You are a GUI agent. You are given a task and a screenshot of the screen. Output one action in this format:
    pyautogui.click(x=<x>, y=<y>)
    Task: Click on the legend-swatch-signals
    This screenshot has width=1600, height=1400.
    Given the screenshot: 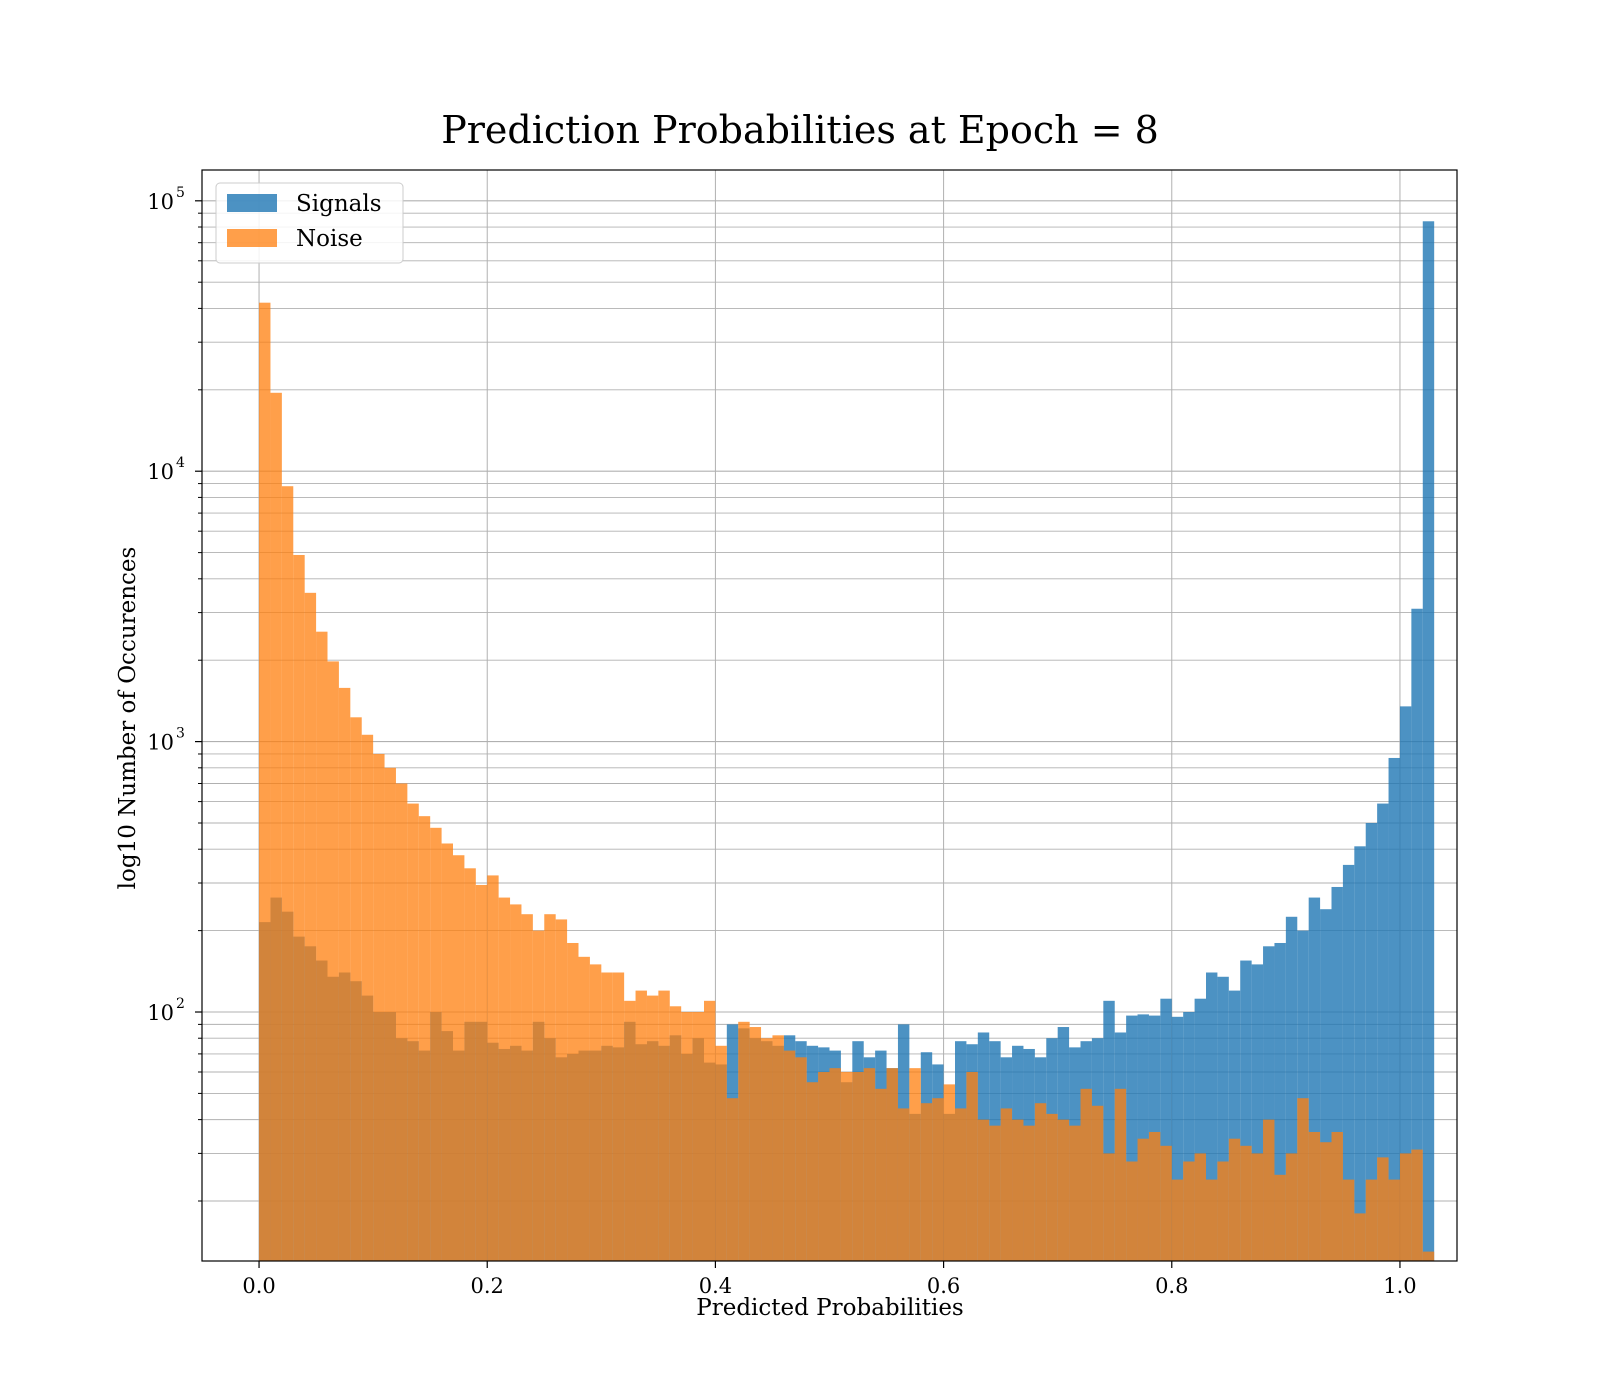 What is the action you would take?
    pyautogui.click(x=252, y=203)
    